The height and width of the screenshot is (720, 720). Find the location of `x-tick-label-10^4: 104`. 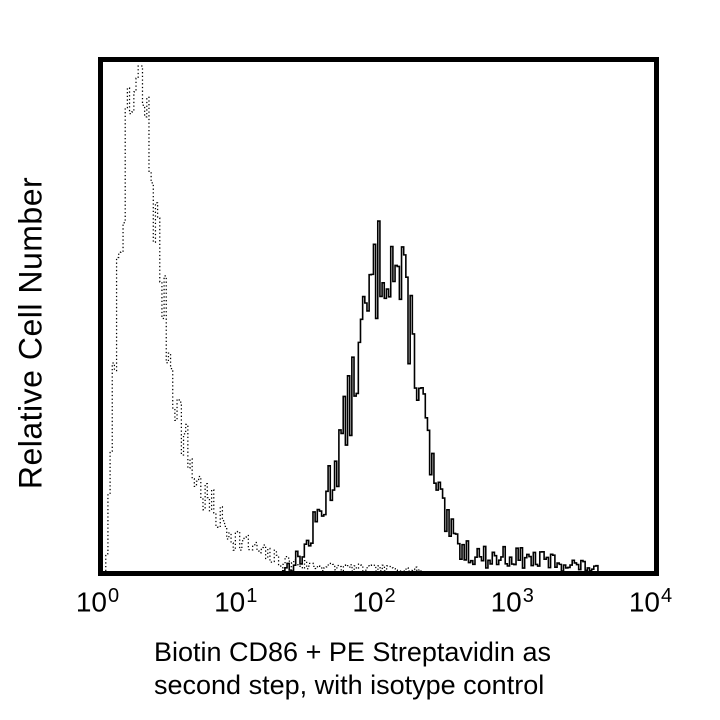

x-tick-label-10^4: 104 is located at coordinates (650, 601).